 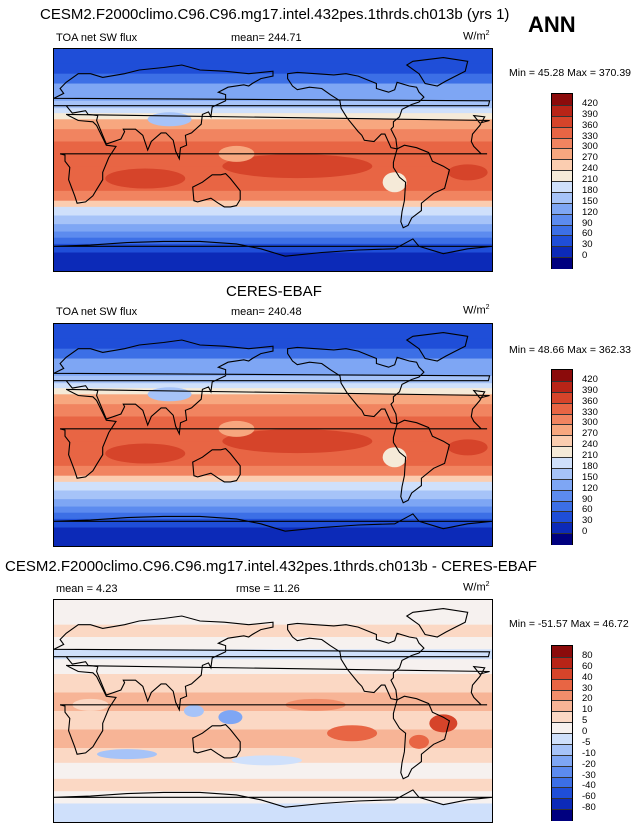 I want to click on colorbar-tick-label: 270, so click(x=590, y=158).